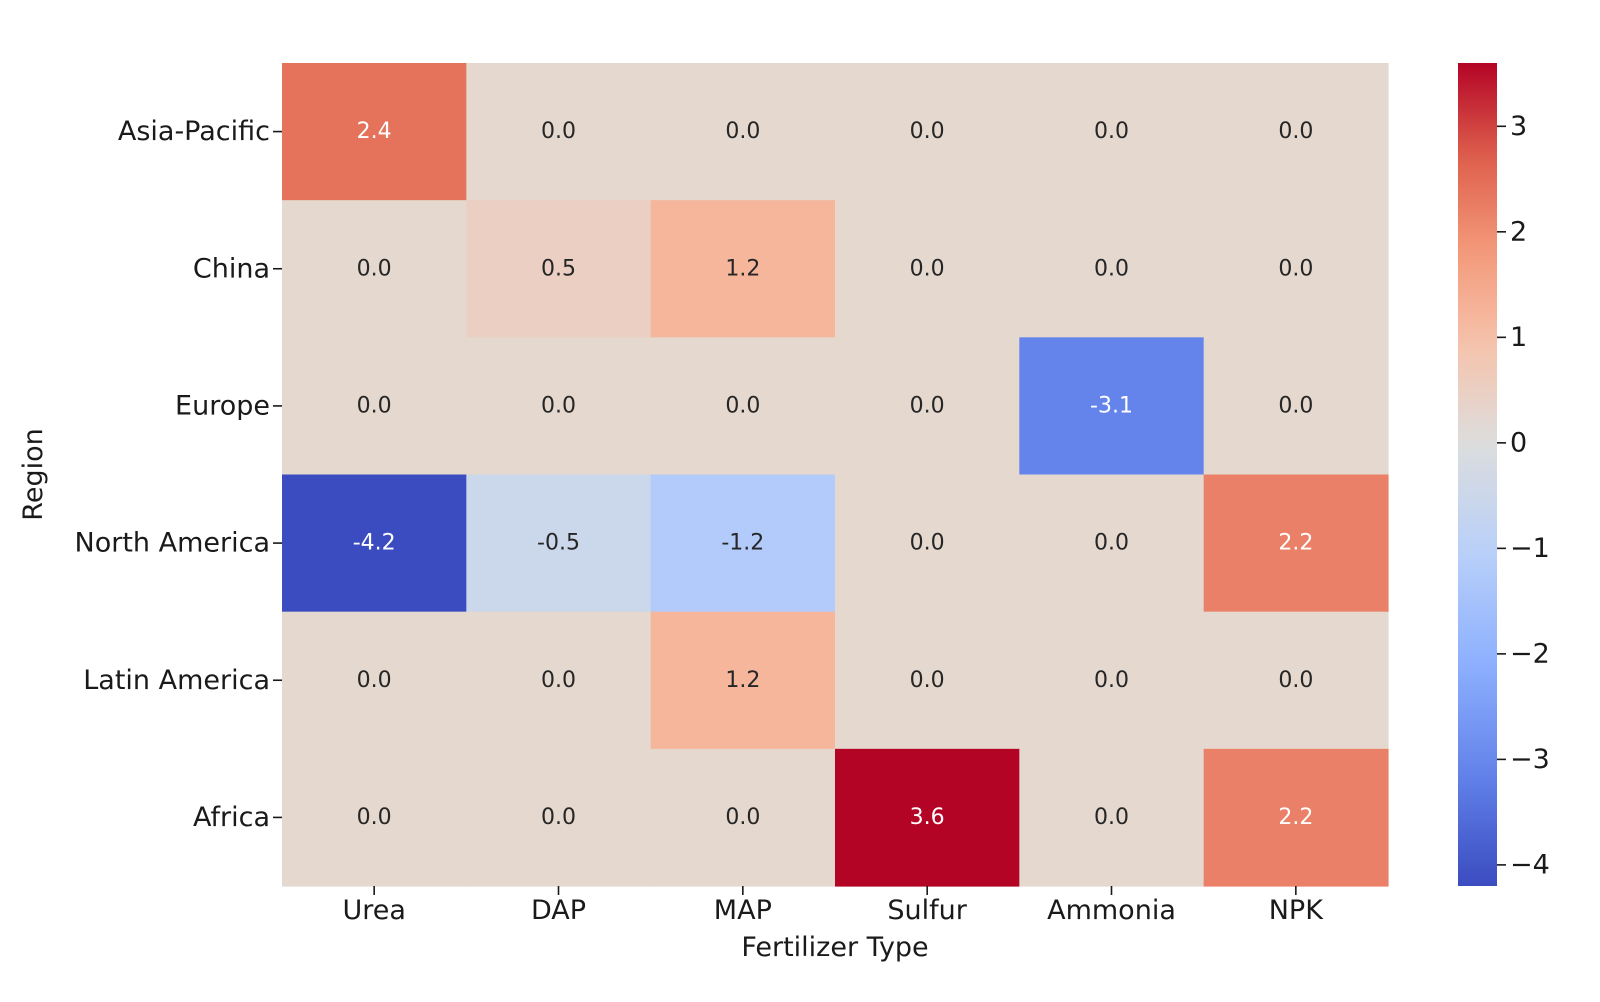  What do you see at coordinates (231, 817) in the screenshot?
I see `y-tick-label: Africa` at bounding box center [231, 817].